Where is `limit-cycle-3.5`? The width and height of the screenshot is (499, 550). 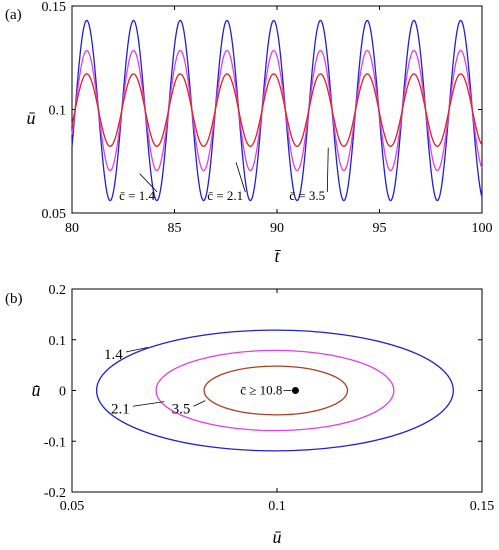
limit-cycle-3.5 is located at coordinates (276, 390).